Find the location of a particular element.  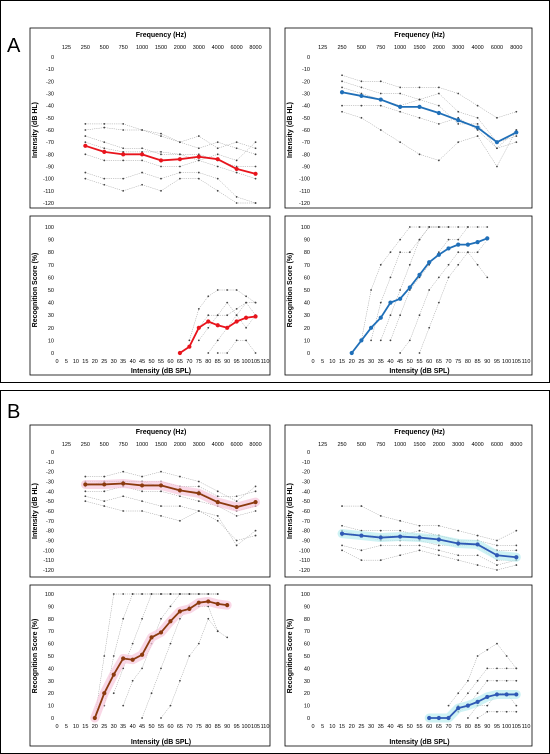

x-tick-label: 55 is located at coordinates (419, 727).